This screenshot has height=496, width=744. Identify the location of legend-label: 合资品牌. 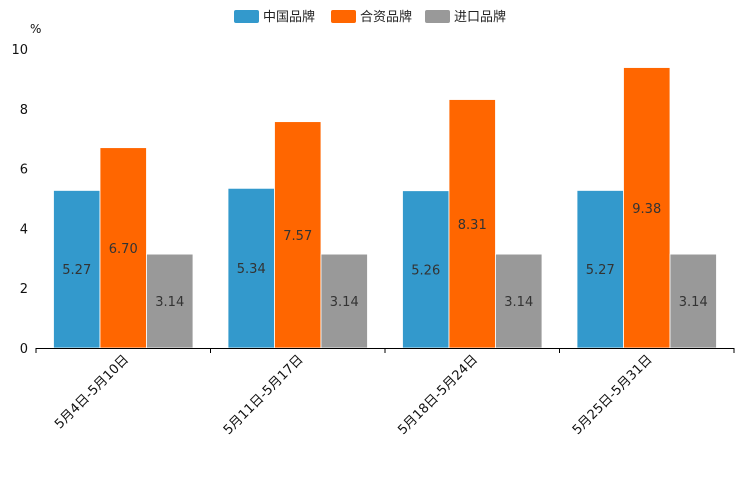
(386, 17).